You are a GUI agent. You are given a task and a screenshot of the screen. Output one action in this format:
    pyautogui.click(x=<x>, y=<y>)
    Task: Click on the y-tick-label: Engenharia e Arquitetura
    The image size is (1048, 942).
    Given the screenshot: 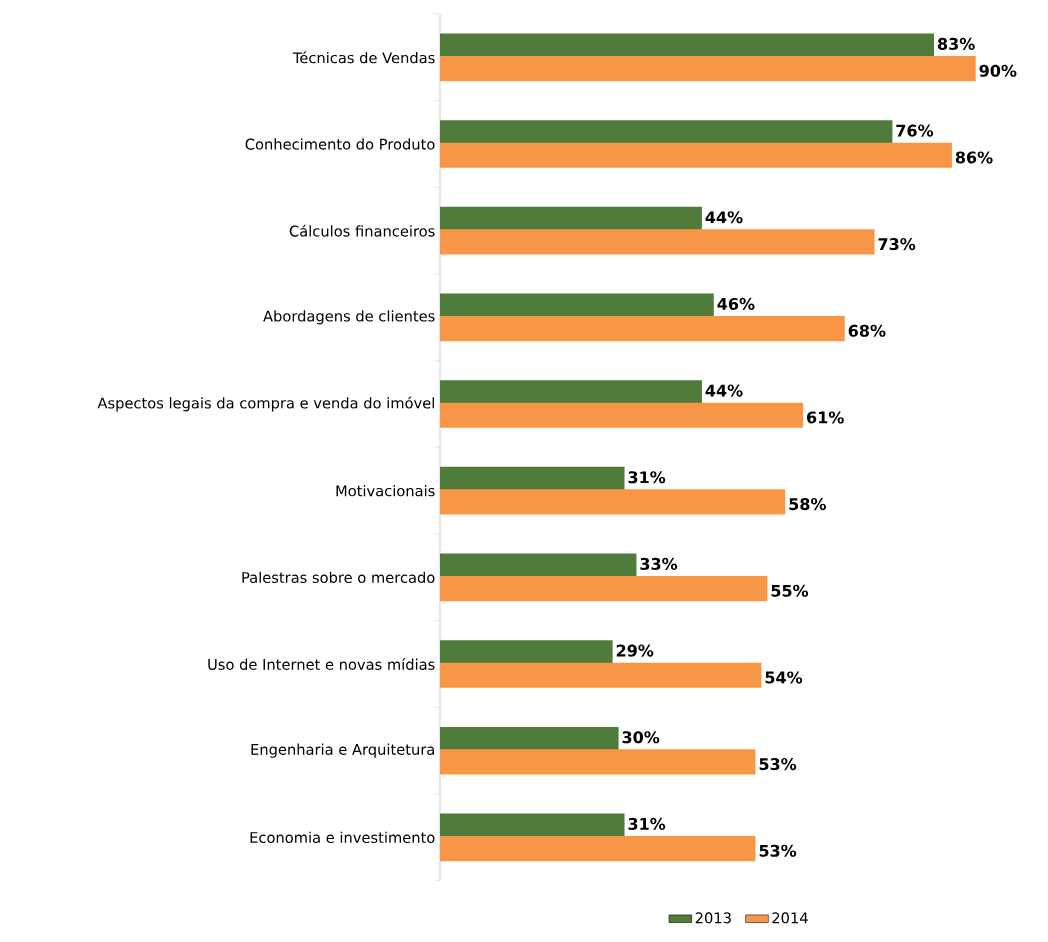 What is the action you would take?
    pyautogui.click(x=342, y=750)
    